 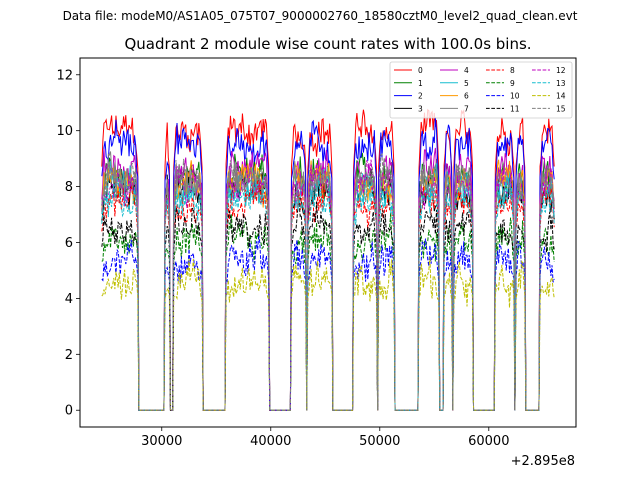 What do you see at coordinates (420, 70) in the screenshot?
I see `legend-label-0: 0` at bounding box center [420, 70].